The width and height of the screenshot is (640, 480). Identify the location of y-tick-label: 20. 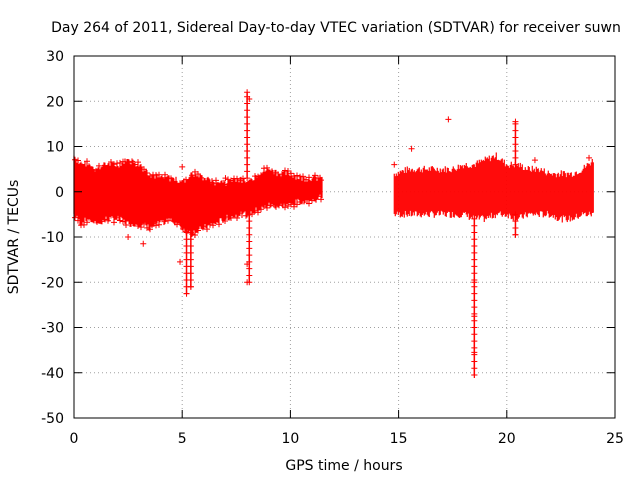
(55, 102).